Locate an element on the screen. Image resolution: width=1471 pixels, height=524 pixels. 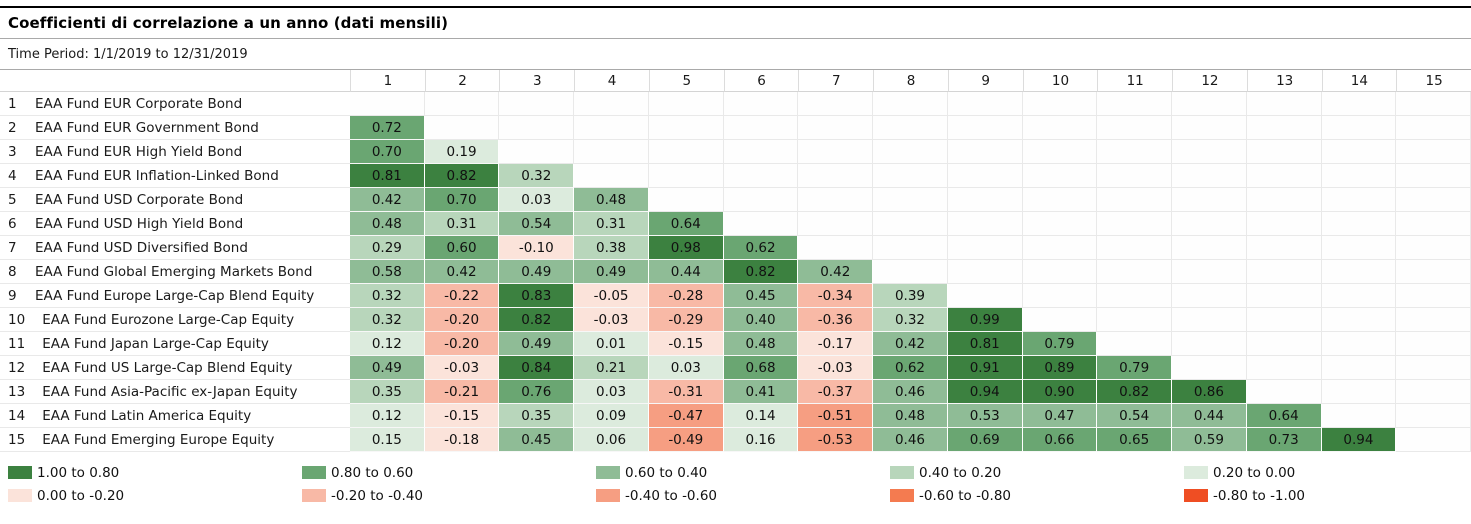
matrix-cell: 0.91 is located at coordinates (985, 368).